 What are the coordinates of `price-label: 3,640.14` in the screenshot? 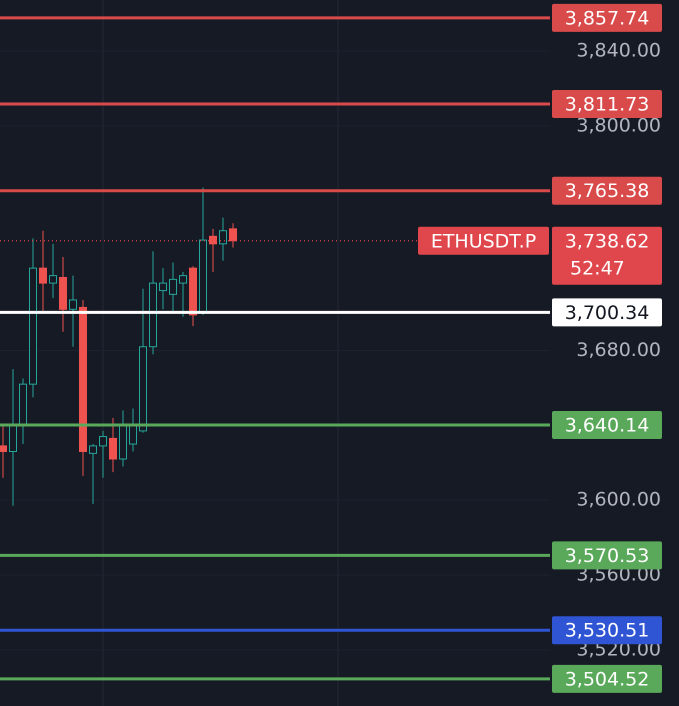 It's located at (607, 426).